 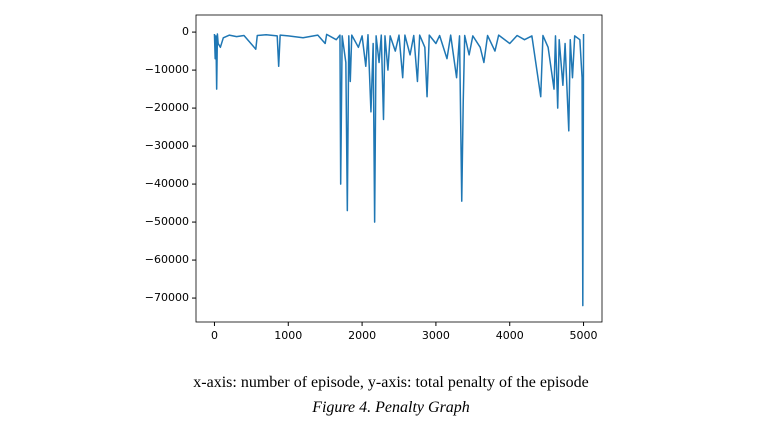 What do you see at coordinates (167, 69) in the screenshot?
I see `y-tick-label: −10000` at bounding box center [167, 69].